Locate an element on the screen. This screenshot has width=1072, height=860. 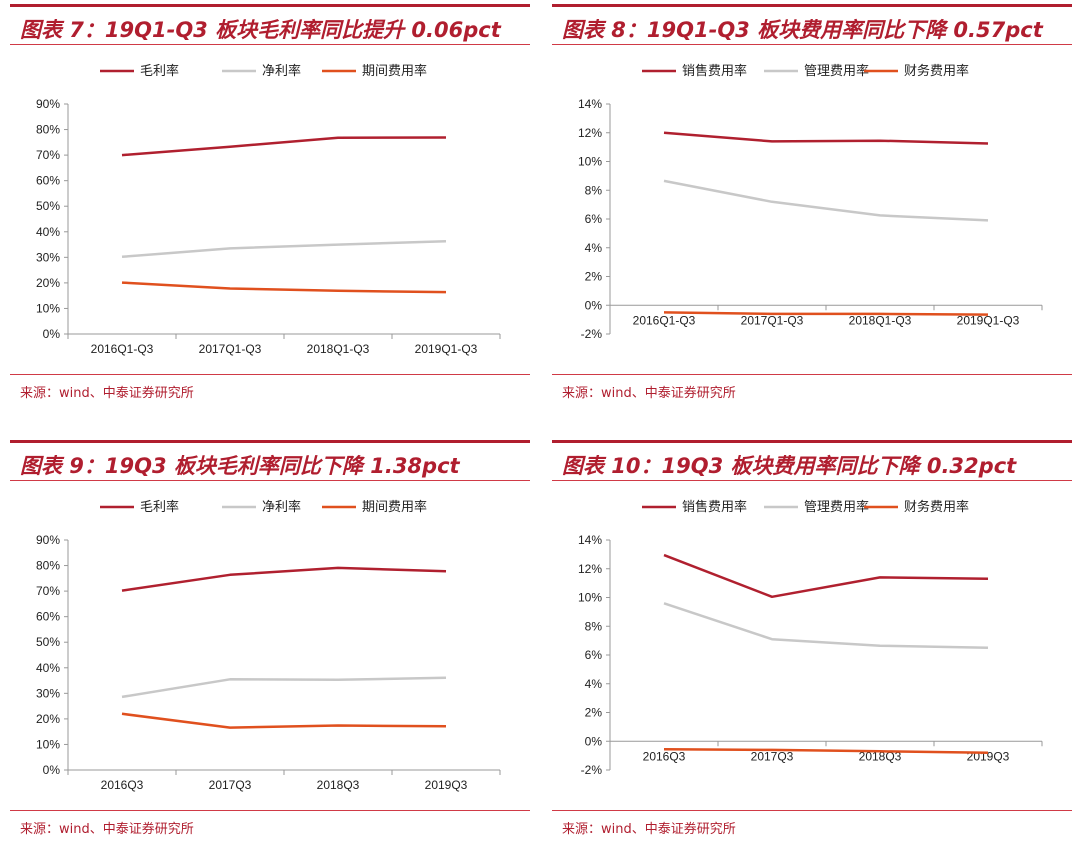
chart-title: 图表 9：19Q3 板块毛利率同比下降 1.38pct is located at coordinates (240, 466).